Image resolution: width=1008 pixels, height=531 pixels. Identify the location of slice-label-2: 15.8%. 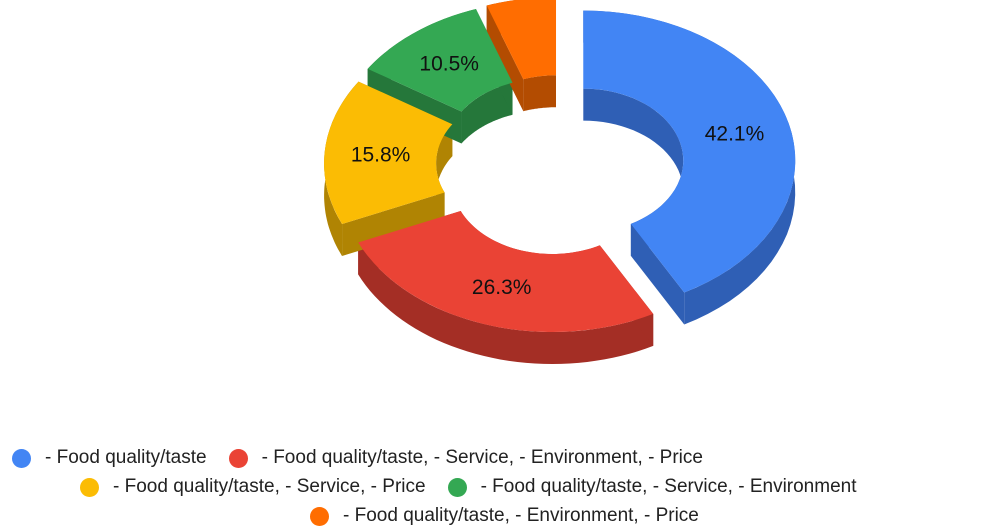
(381, 155).